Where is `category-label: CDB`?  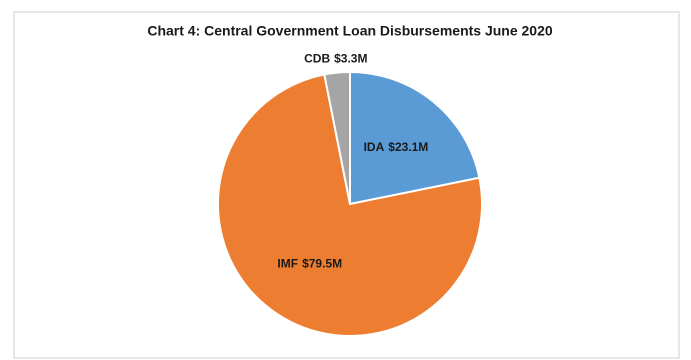 category-label: CDB is located at coordinates (317, 59).